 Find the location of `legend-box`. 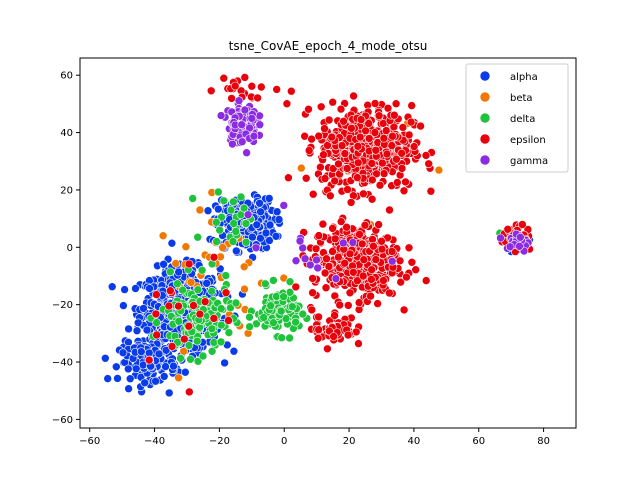

legend-box is located at coordinates (517, 118).